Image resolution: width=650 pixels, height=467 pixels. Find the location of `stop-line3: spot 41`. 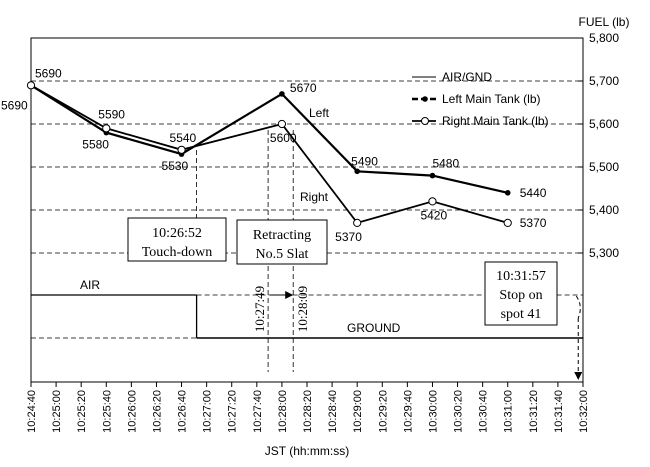

stop-line3: spot 41 is located at coordinates (521, 314).